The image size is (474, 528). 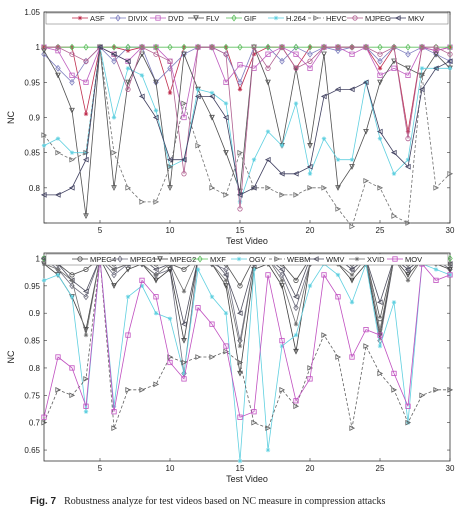 What do you see at coordinates (35, 313) in the screenshot?
I see `y-tick-label: 0.9` at bounding box center [35, 313].